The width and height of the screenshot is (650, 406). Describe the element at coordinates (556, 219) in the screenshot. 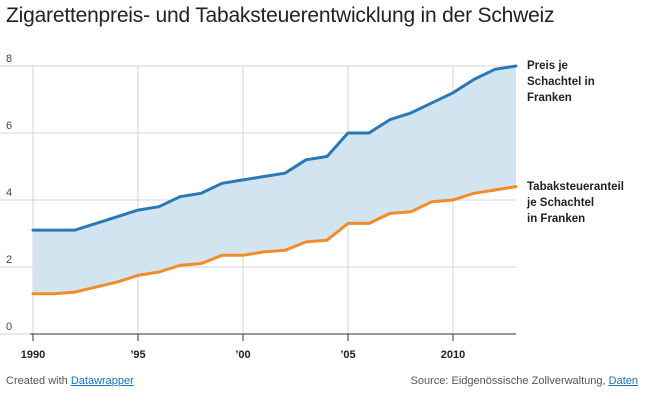

I see `series-label-line: in Franken` at that location.